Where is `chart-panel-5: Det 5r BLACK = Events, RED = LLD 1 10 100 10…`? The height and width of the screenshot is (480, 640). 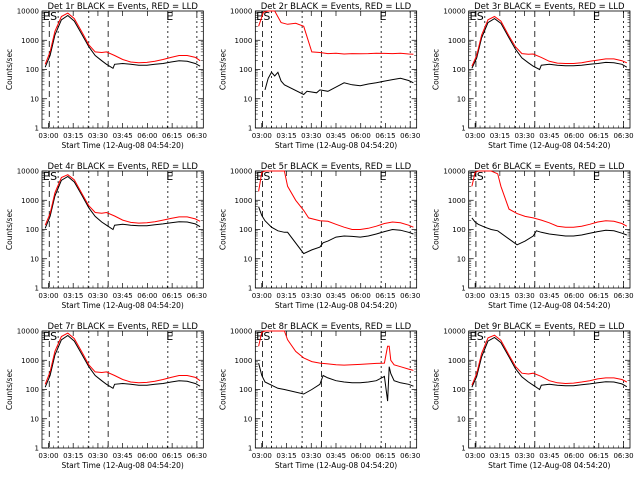
chart-panel-5: Det 5r BLACK = Events, RED = LLD 1 10 100 10… is located at coordinates (319, 236).